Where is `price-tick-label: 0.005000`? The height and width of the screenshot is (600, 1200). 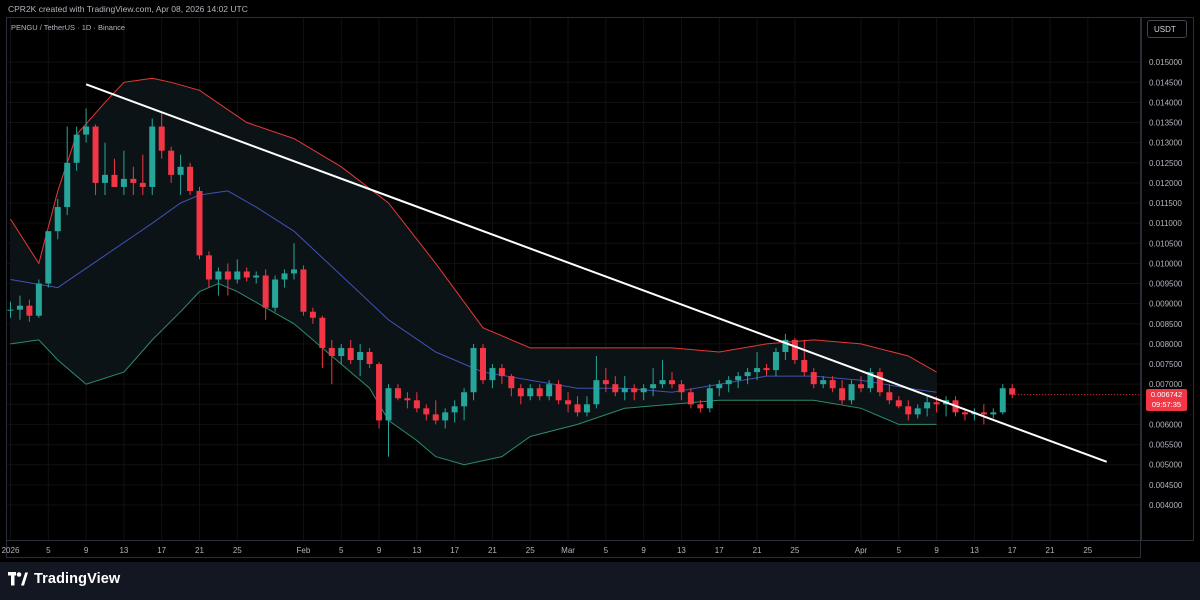 price-tick-label: 0.005000 is located at coordinates (1166, 465).